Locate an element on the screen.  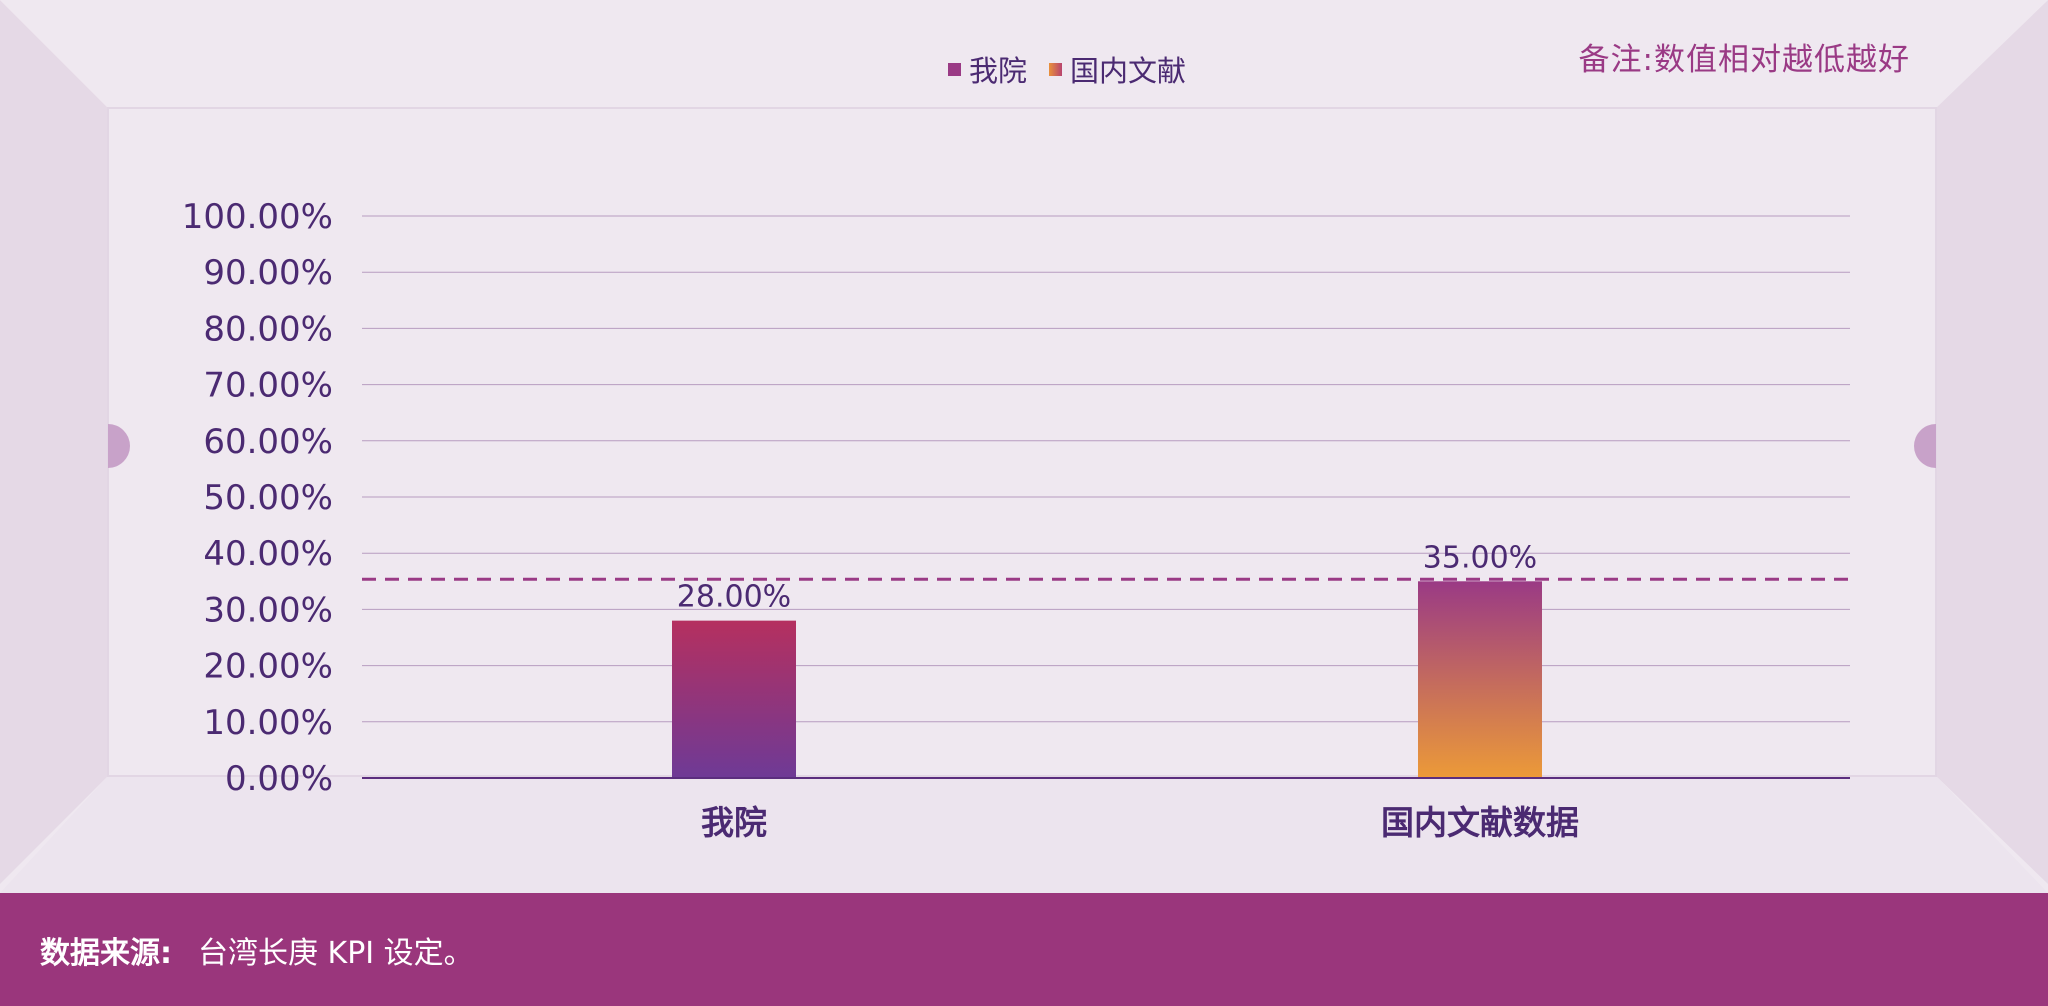
legend-swatch-wo-yuan is located at coordinates (954, 69).